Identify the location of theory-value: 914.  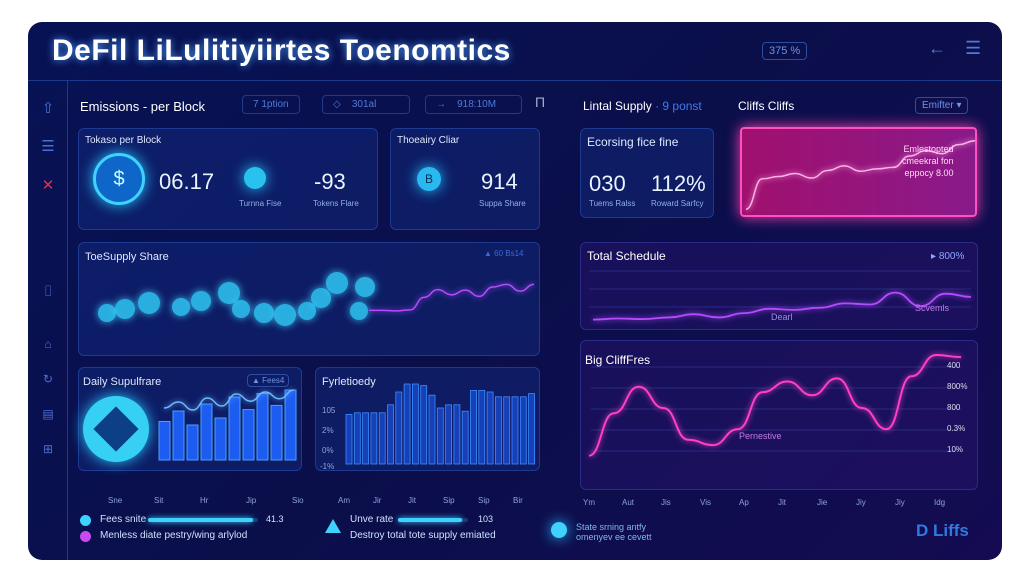
(499, 181).